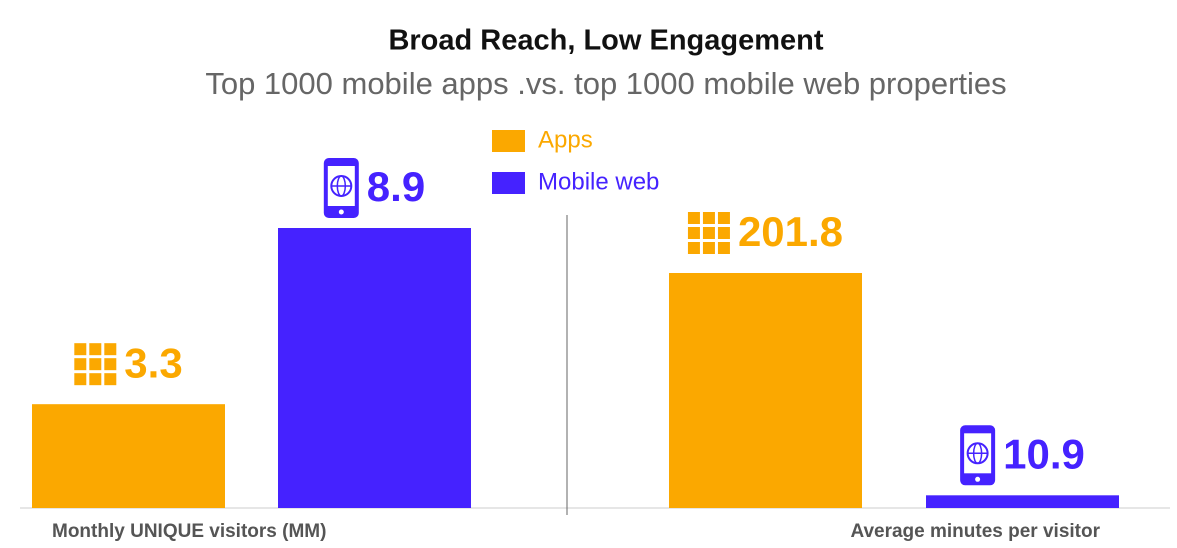 This screenshot has height=548, width=1177. Describe the element at coordinates (790, 231) in the screenshot. I see `value-label: 201.8` at that location.